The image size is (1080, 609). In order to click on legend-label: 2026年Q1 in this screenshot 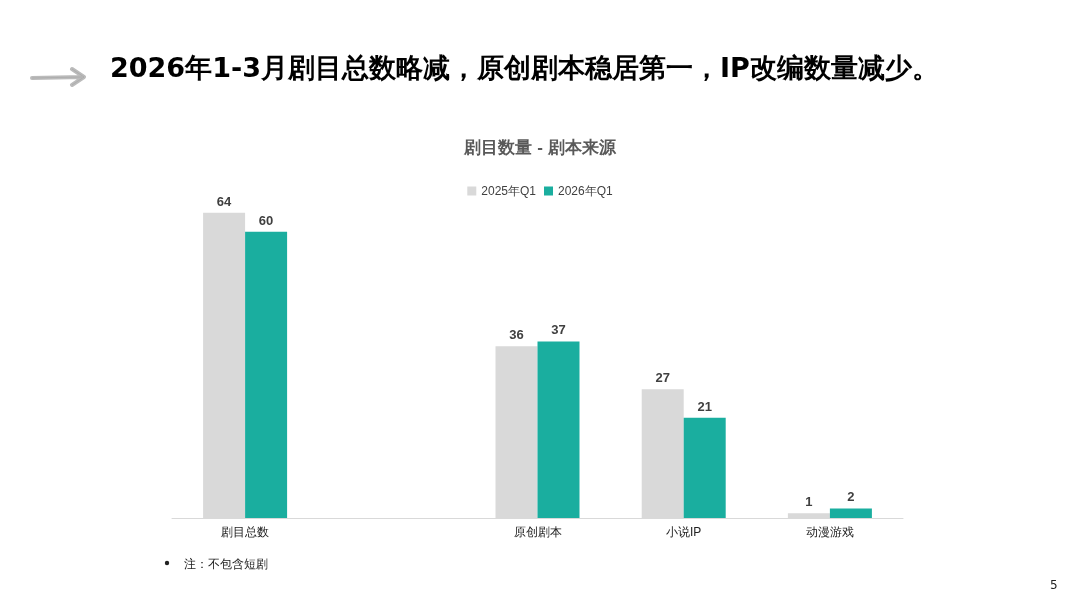, I will do `click(586, 191)`.